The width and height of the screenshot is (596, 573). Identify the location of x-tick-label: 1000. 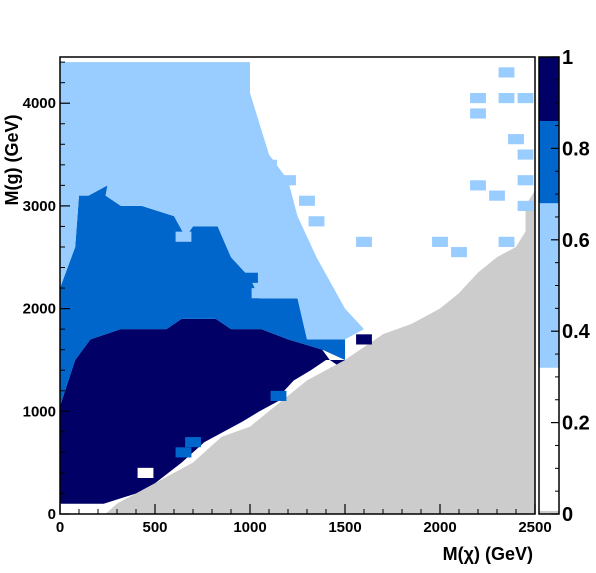
(249, 527).